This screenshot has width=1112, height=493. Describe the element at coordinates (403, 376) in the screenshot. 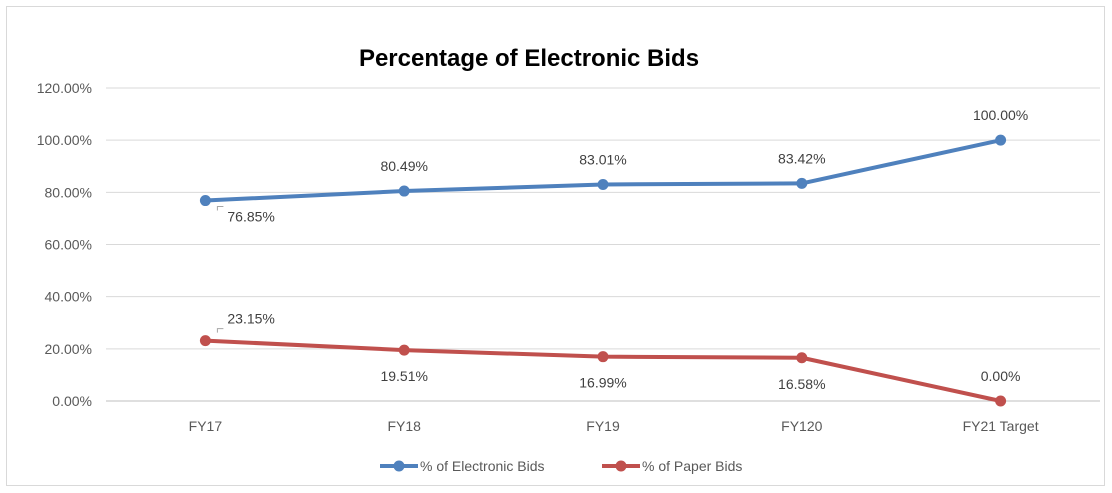

I see `paper-bids-data-label: 19.51%` at that location.